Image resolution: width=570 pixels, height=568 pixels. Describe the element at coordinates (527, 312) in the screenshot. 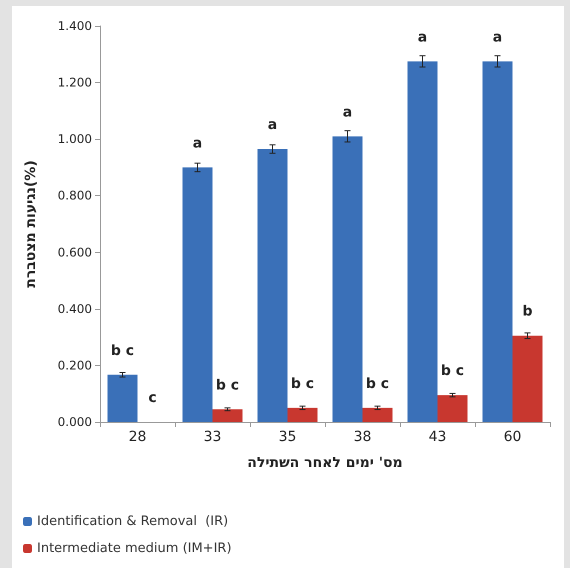

I see `annotation: b` at that location.